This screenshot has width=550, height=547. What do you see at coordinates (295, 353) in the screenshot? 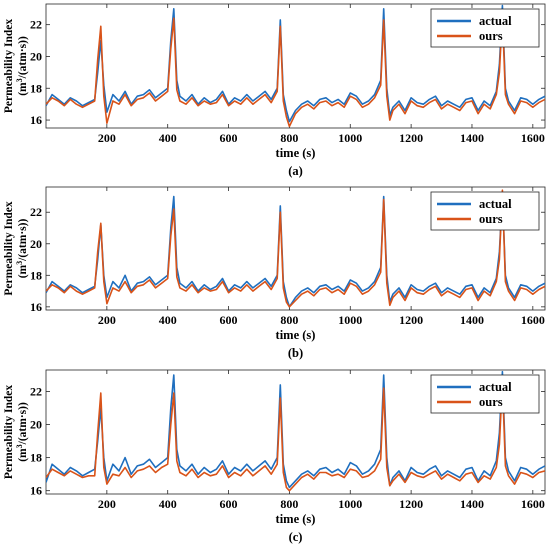
I see `panel-label: (b)` at bounding box center [295, 353].